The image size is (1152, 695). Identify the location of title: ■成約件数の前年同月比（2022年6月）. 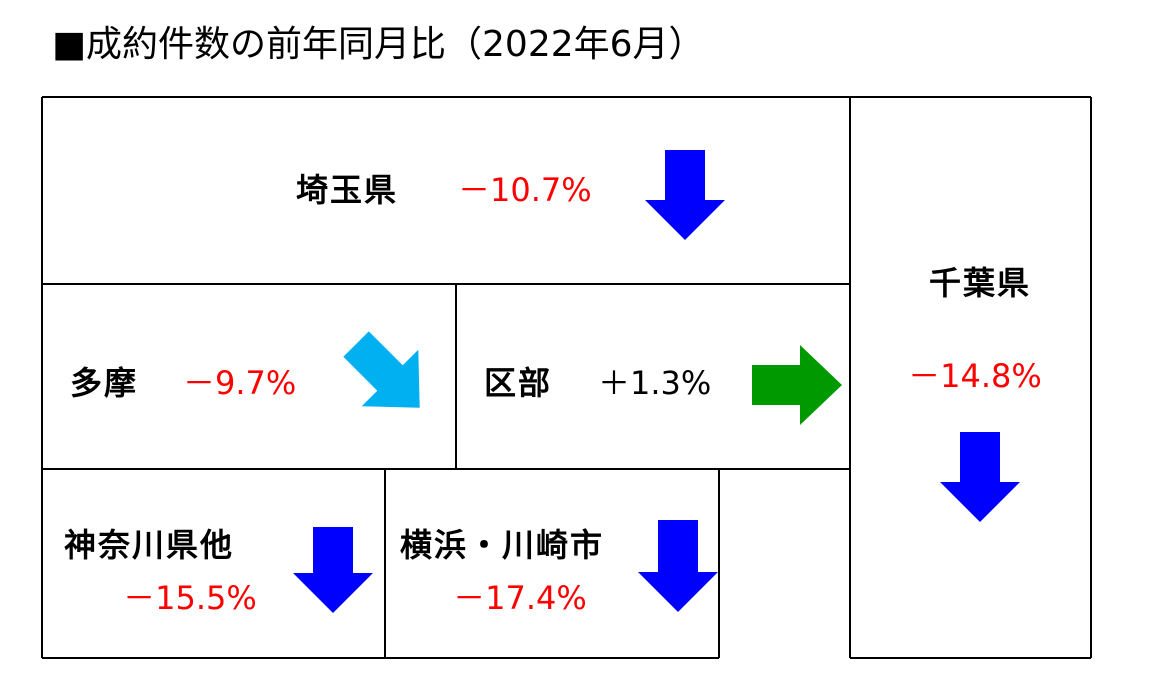
(378, 44).